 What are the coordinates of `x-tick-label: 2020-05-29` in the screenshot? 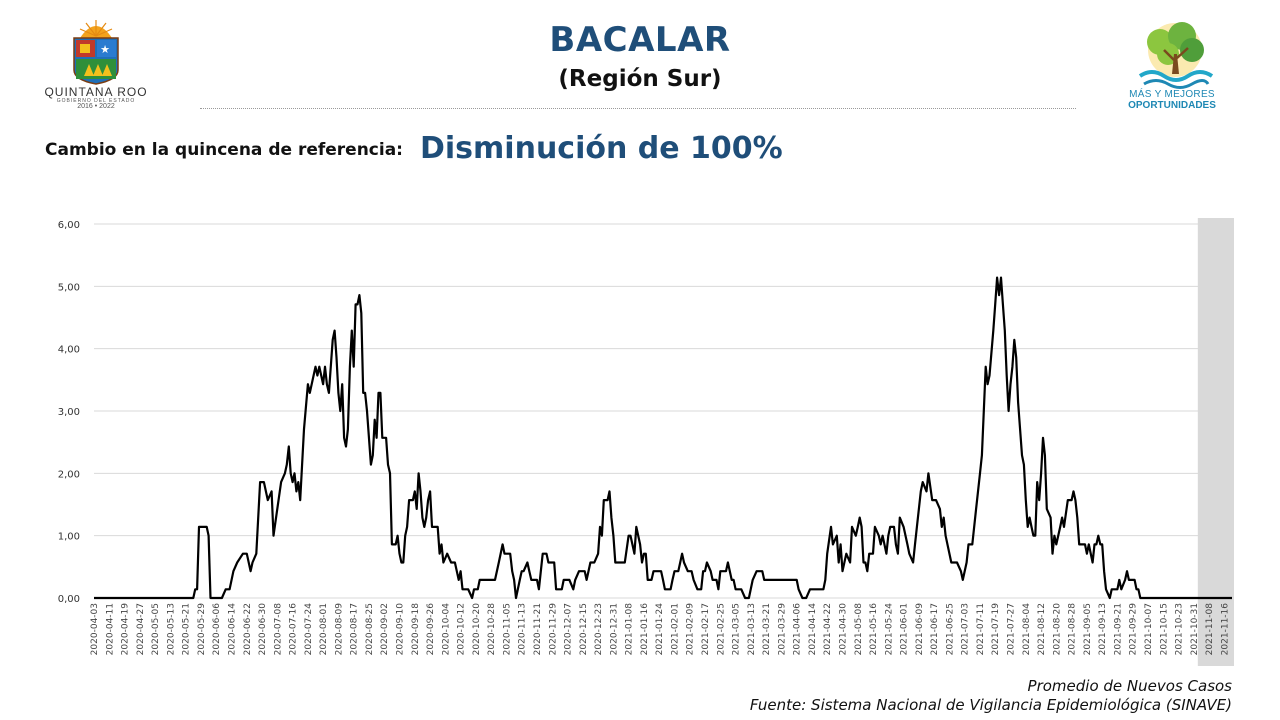 It's located at (202, 629).